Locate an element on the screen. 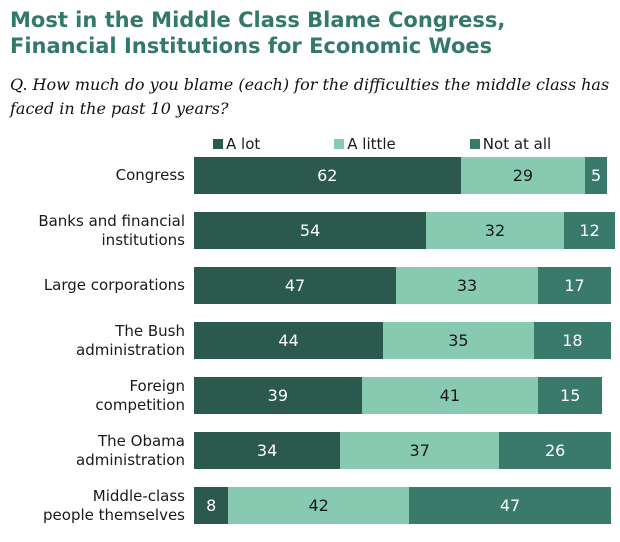 This screenshot has width=620, height=542. bar-segment-a-little: 42 is located at coordinates (318, 506).